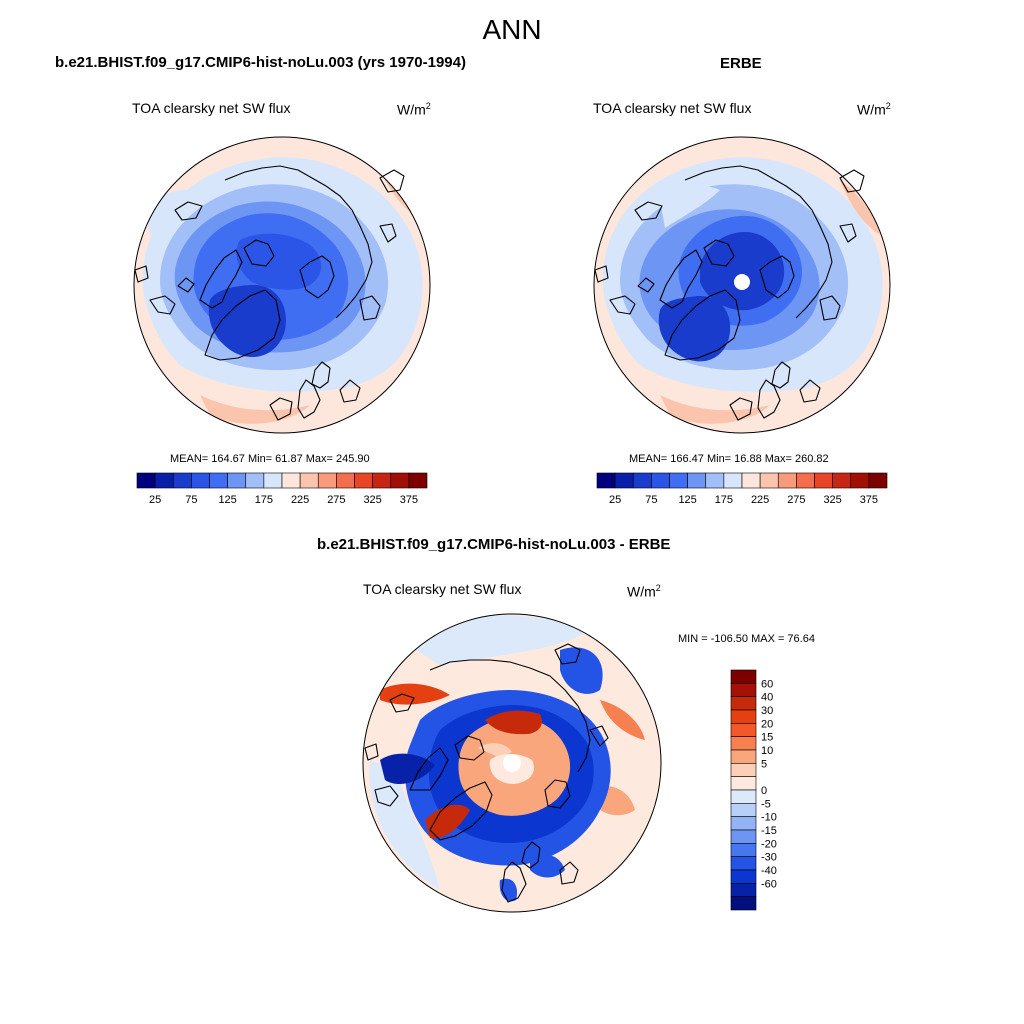  Describe the element at coordinates (615, 500) in the screenshot. I see `colorbar-obs-tick-label: 25` at that location.